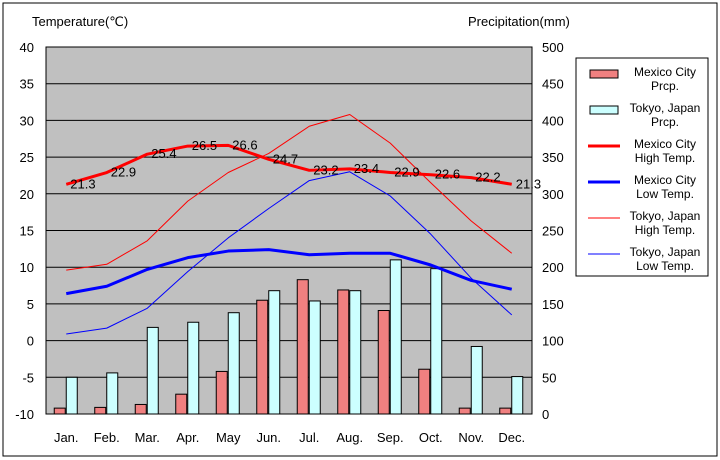 The height and width of the screenshot is (460, 720). Describe the element at coordinates (147, 437) in the screenshot. I see `x-tick-label: Mar.` at that location.